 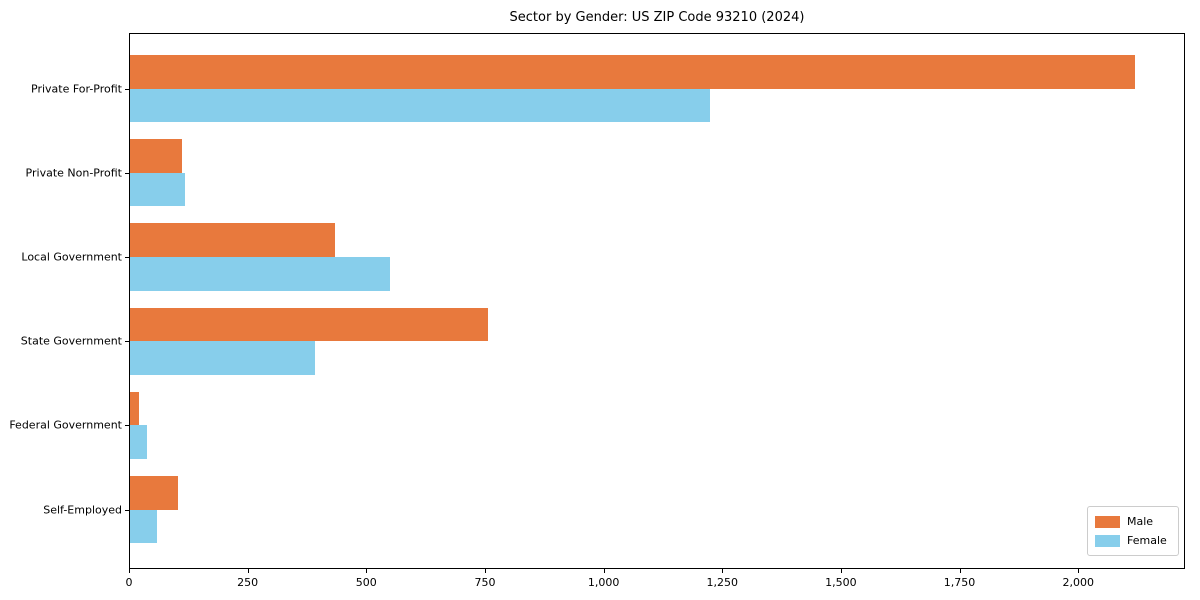 I want to click on bar-female-federal-government, so click(x=139, y=442).